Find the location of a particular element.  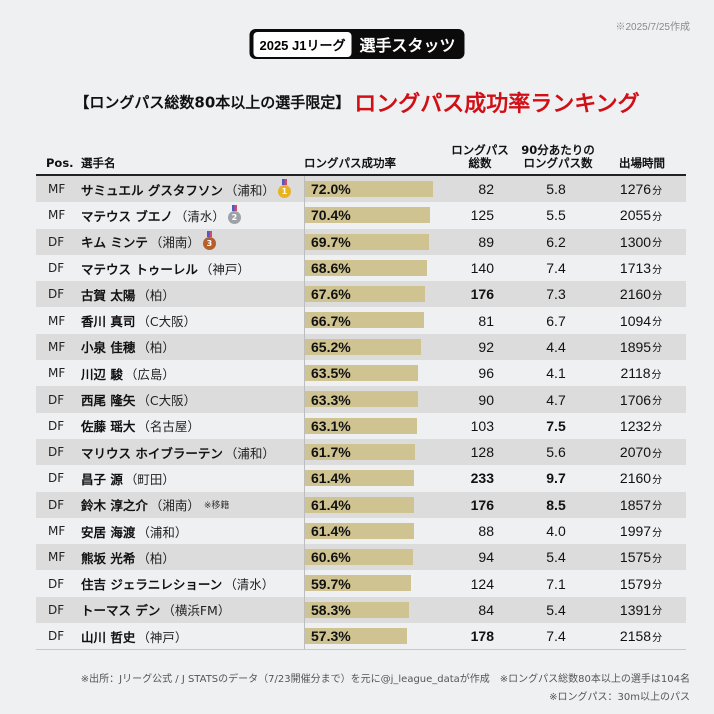

rate-label: 61.4% is located at coordinates (331, 504).